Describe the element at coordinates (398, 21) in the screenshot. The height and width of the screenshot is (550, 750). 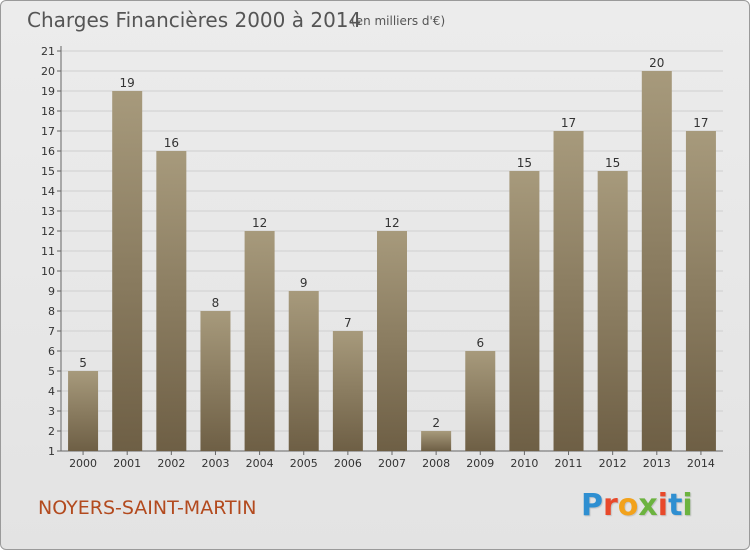
I see `chart-unit: (en milliers d'€)` at that location.